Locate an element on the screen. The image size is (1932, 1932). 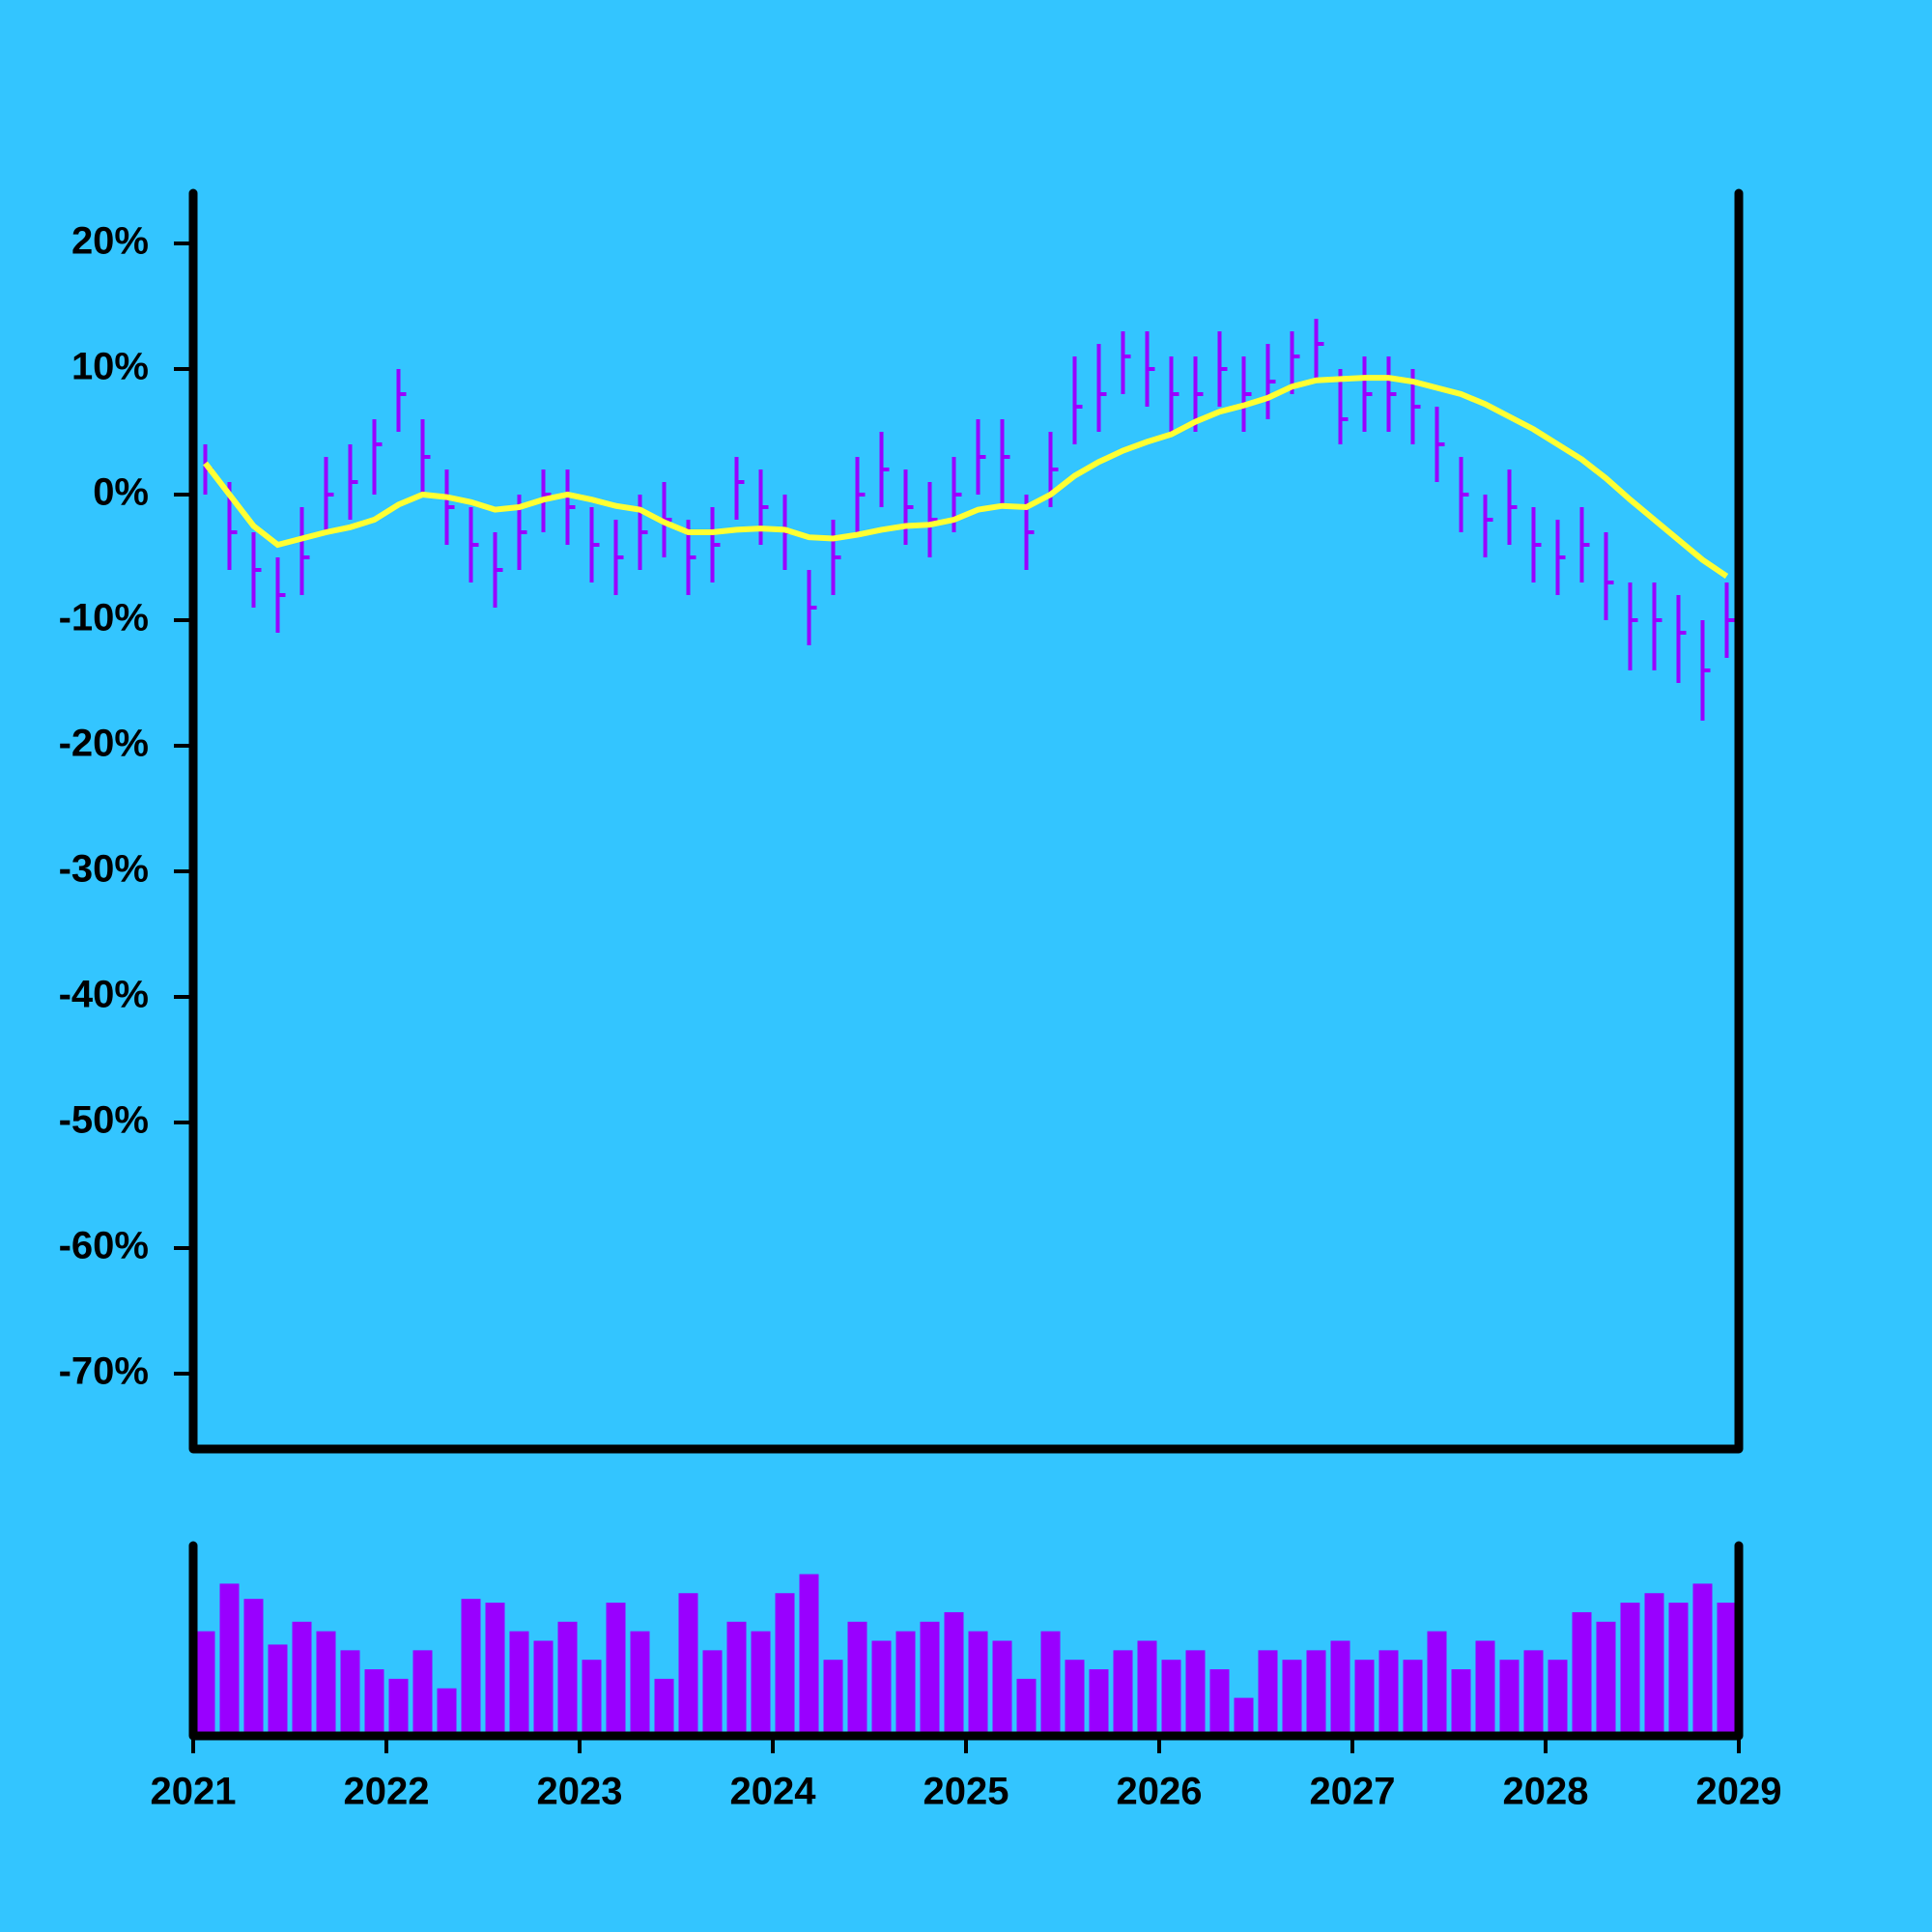
y-tick-label: -40% is located at coordinates (104, 995).